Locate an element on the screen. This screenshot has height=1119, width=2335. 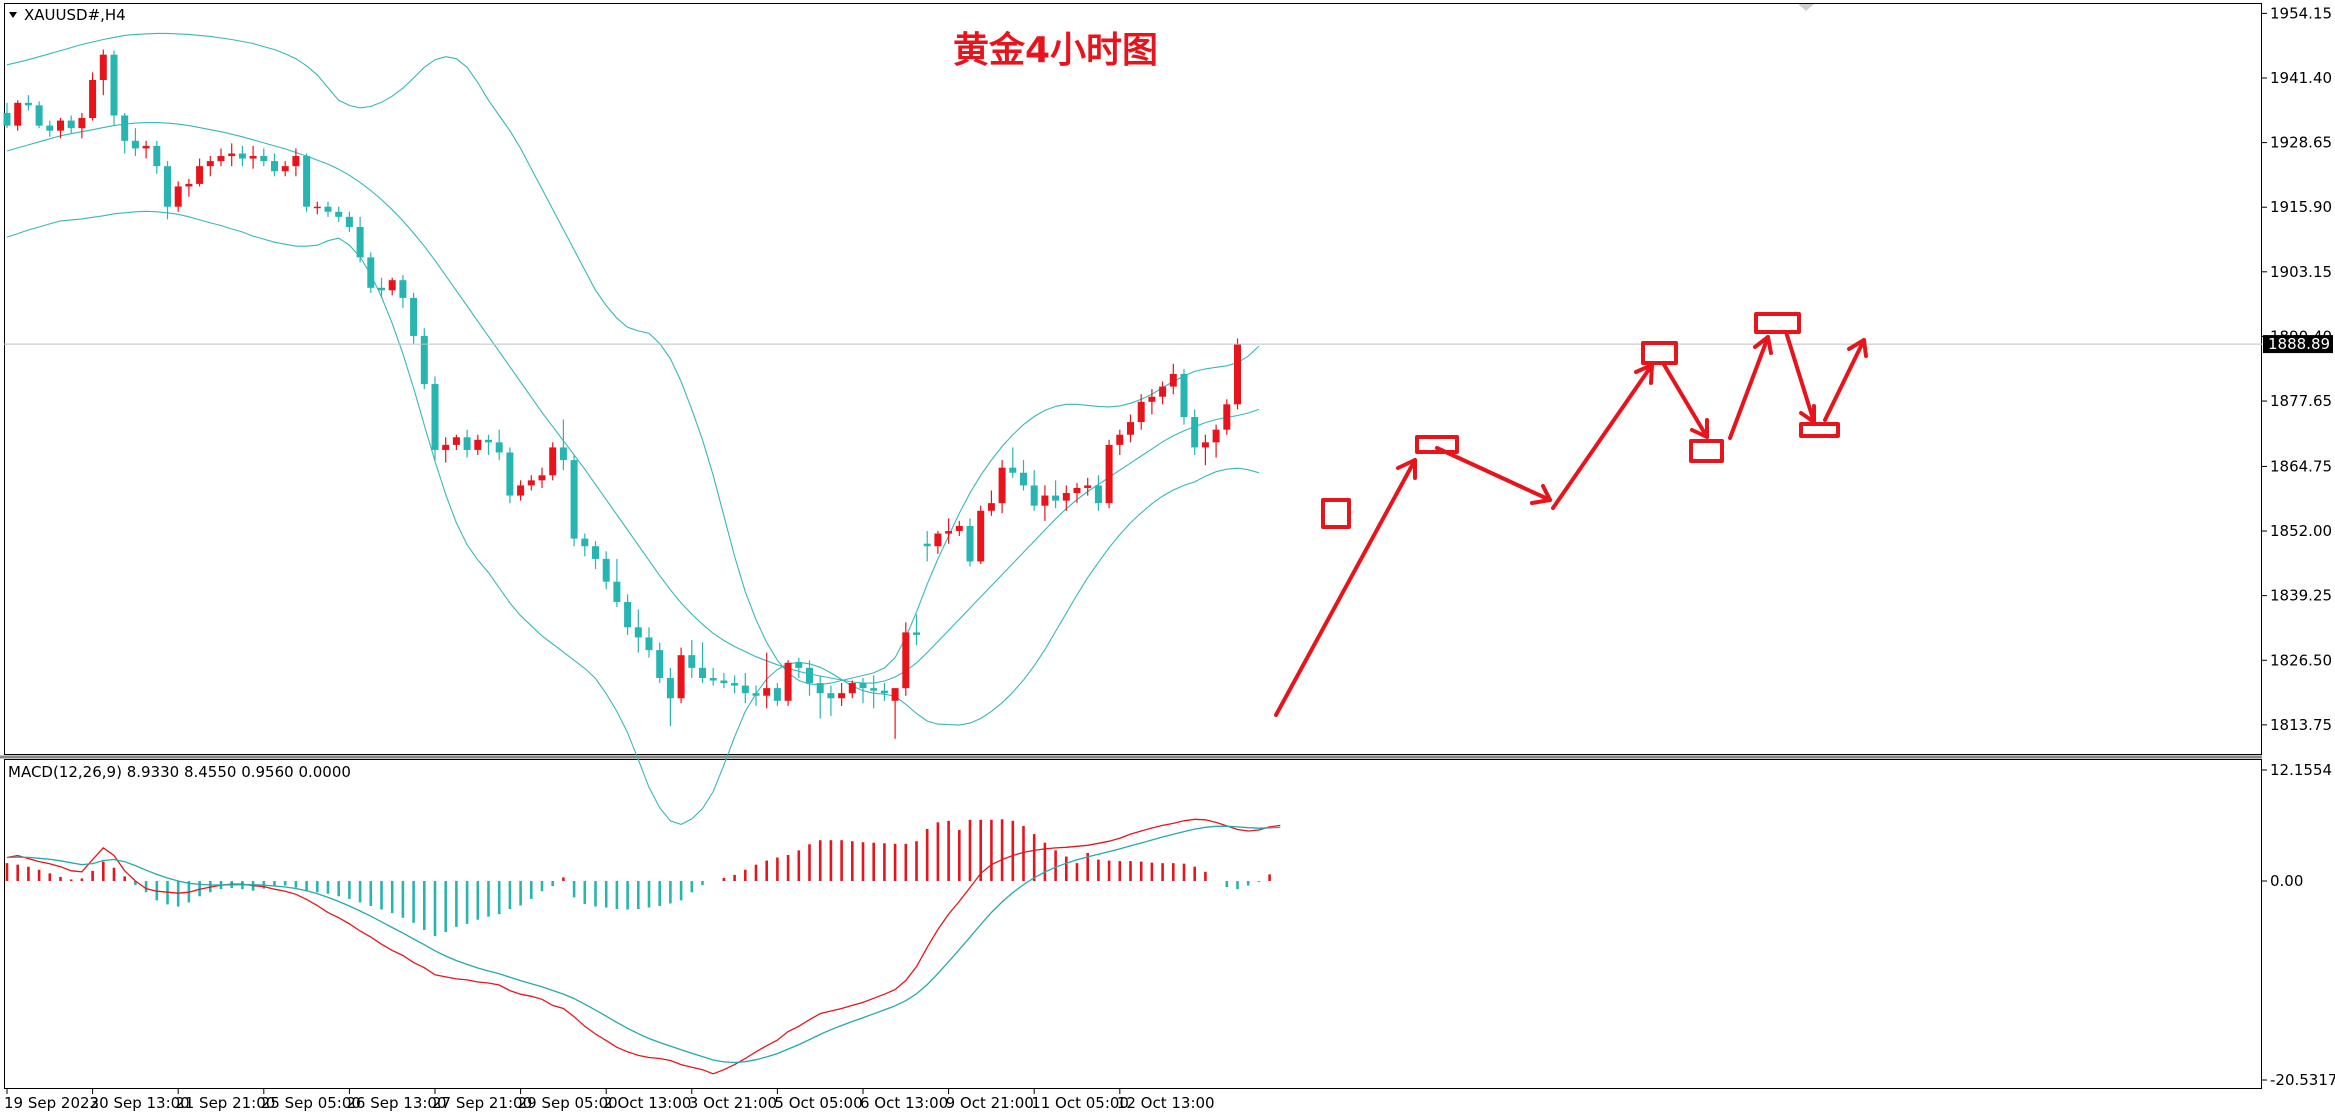
time-tick-label: 29 Sep 05:00 is located at coordinates (568, 1103).